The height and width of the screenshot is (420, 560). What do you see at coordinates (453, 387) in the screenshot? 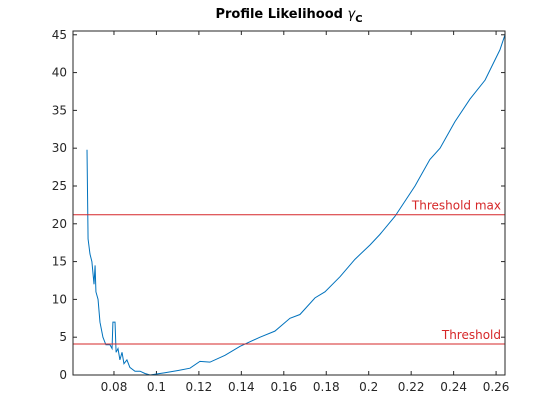
I see `x-tick-label: 0.24` at bounding box center [453, 387].